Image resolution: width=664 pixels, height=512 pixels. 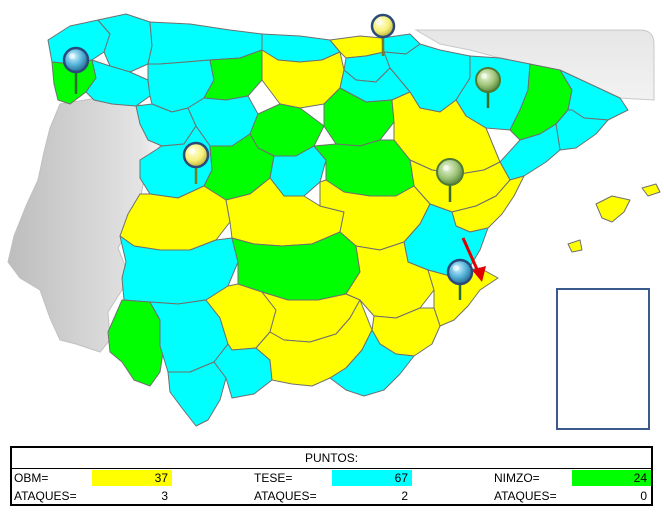 What do you see at coordinates (651, 190) in the screenshot?
I see `island-menorca` at bounding box center [651, 190].